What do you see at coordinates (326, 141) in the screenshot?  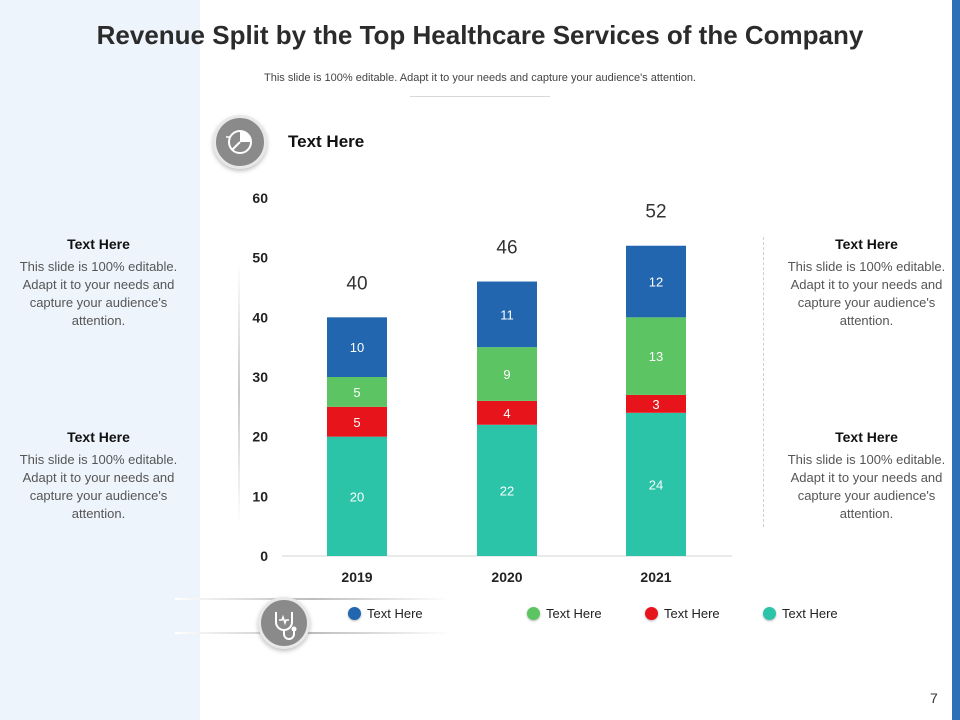 I see `chart-heading: Text Here` at bounding box center [326, 141].